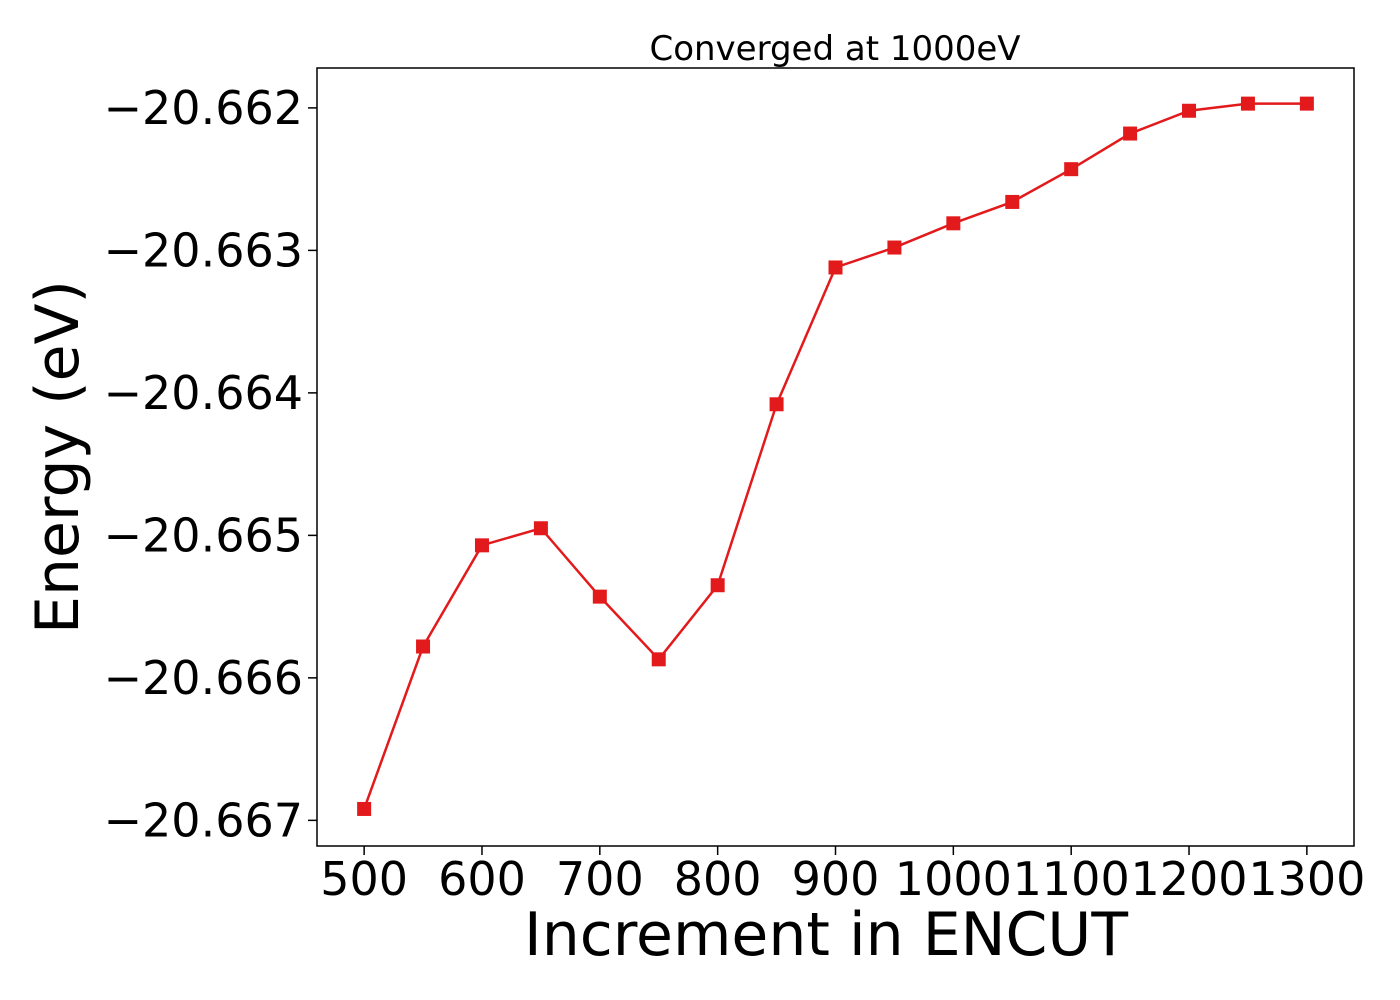 This screenshot has height=1000, width=1400. What do you see at coordinates (204, 250) in the screenshot?
I see `y-tick-label: −20.663` at bounding box center [204, 250].